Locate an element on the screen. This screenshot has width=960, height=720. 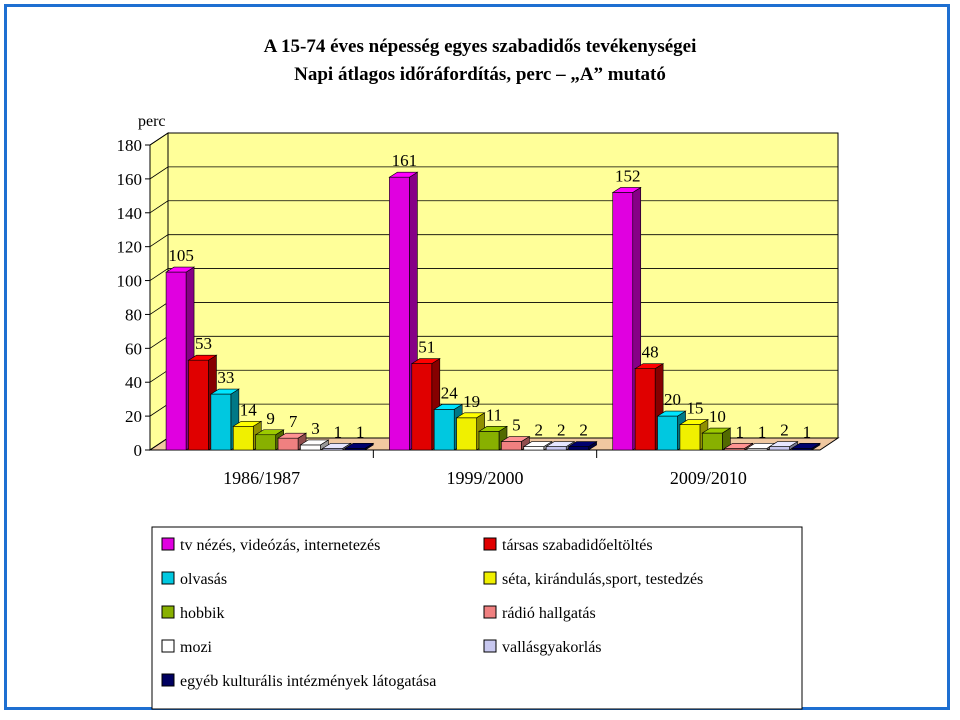
legend-label: társas szabadidőeltöltés is located at coordinates (577, 545).